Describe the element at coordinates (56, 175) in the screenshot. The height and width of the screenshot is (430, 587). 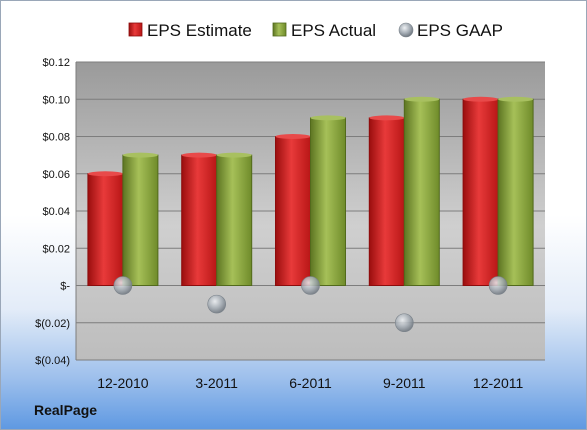
I see `y-tick-label: $0.06` at that location.